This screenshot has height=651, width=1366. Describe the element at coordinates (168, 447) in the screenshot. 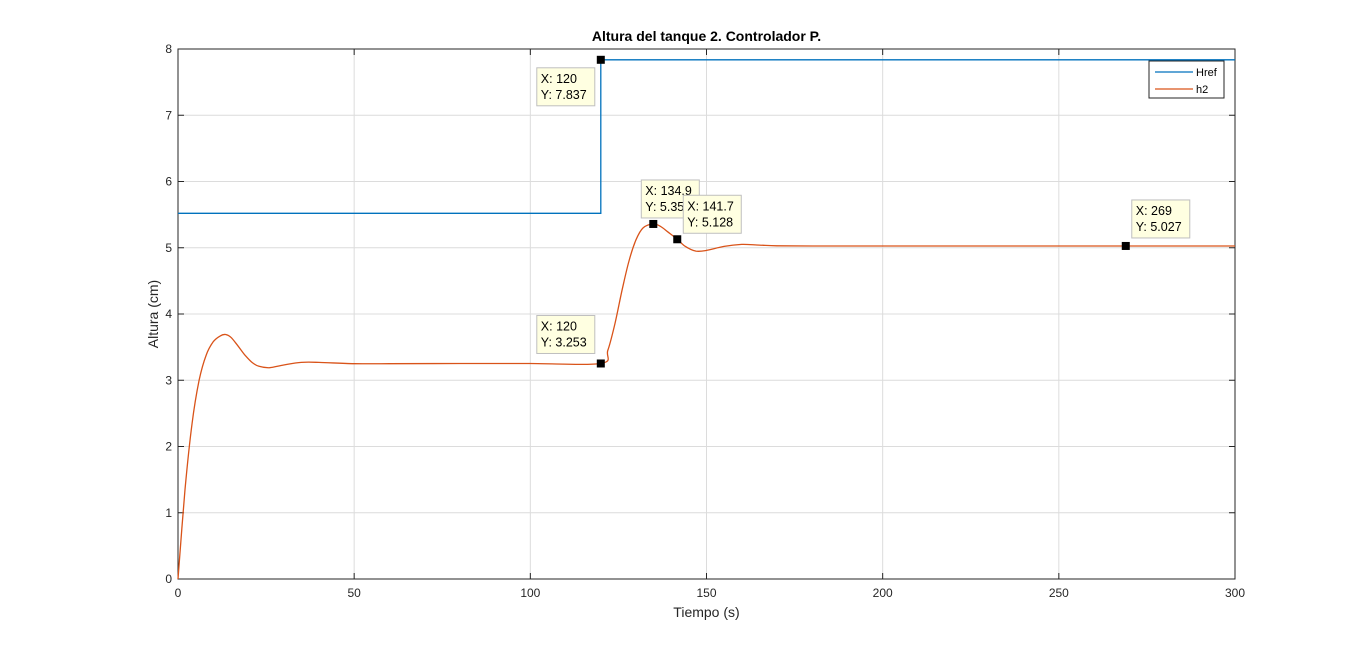

I see `y-tick-label: 2` at that location.